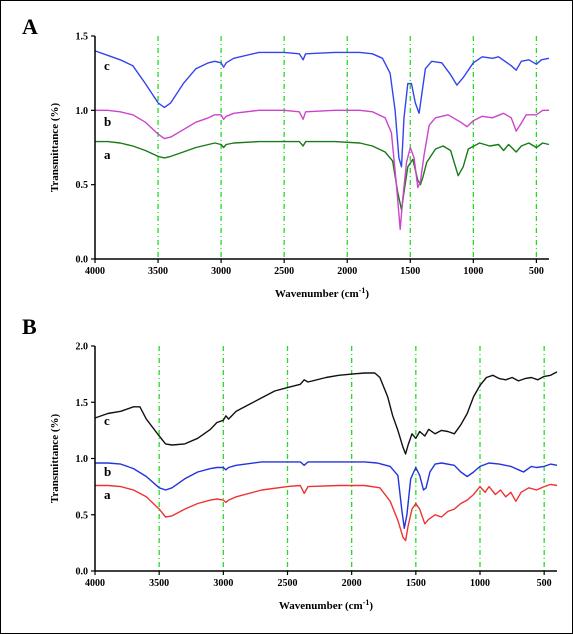 The image size is (573, 634). What do you see at coordinates (82, 347) in the screenshot?
I see `y-tick-label: 2.0` at bounding box center [82, 347].